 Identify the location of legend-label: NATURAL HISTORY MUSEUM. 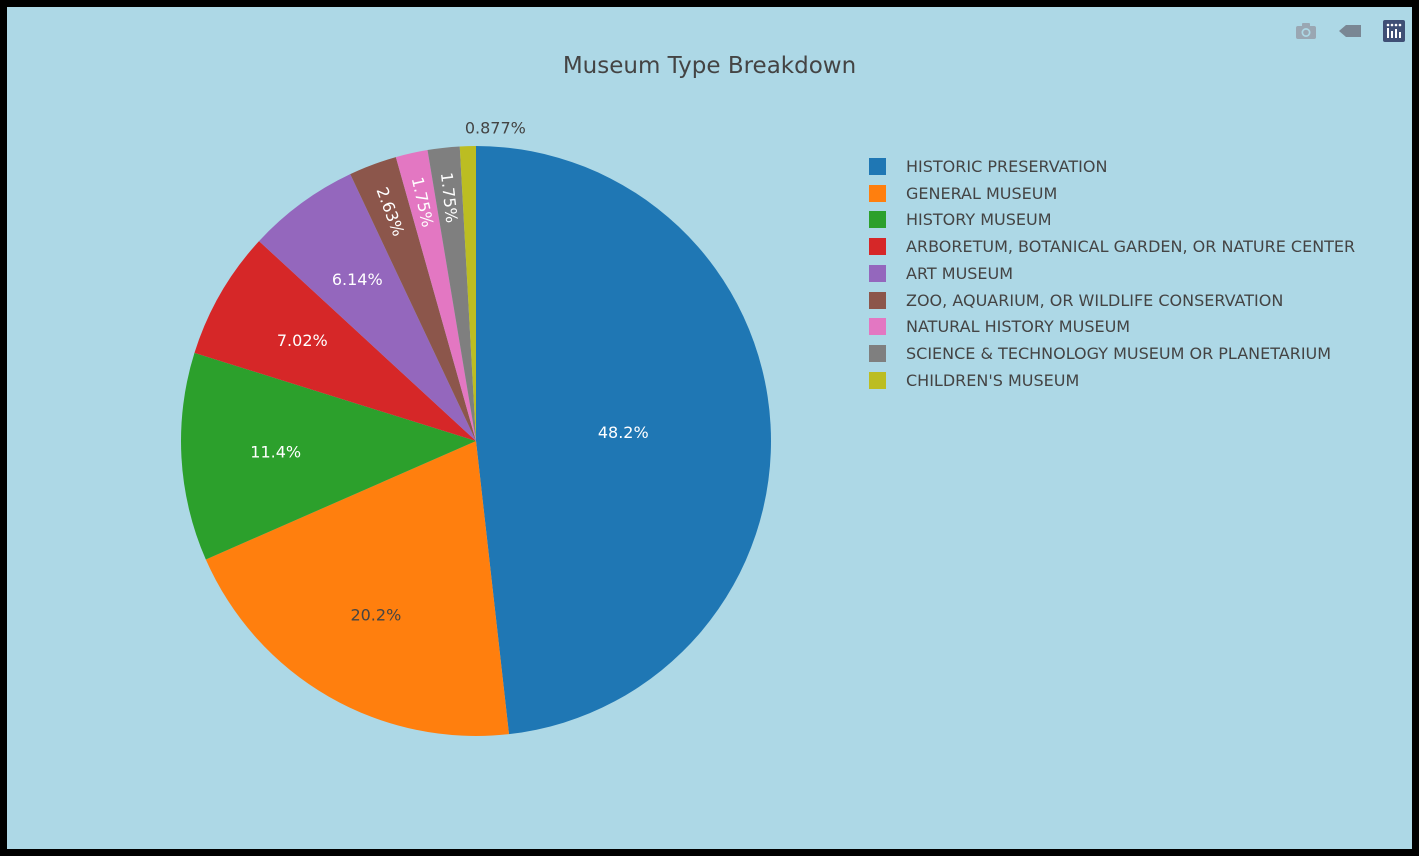
(1018, 327).